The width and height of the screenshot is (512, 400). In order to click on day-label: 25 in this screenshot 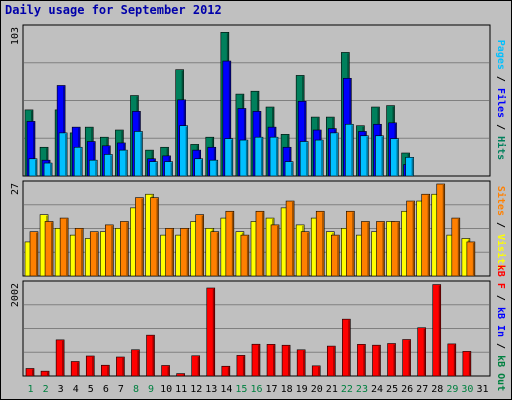, I will do `click(392, 389)`.